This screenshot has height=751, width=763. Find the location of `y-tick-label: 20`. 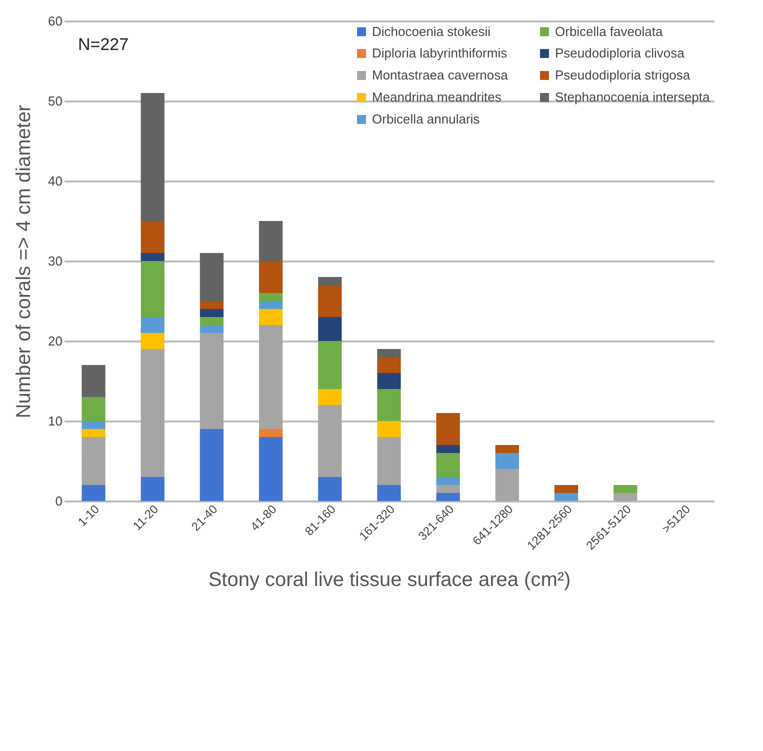

y-tick-label: 20 is located at coordinates (55, 341).